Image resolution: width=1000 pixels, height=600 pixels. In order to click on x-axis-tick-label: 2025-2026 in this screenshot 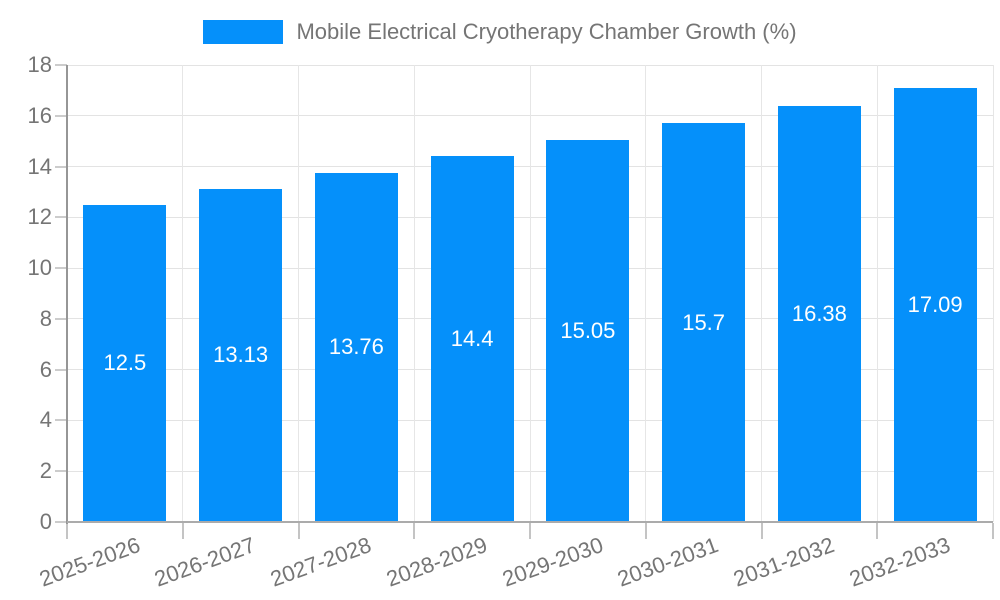, I will do `click(89, 562)`.